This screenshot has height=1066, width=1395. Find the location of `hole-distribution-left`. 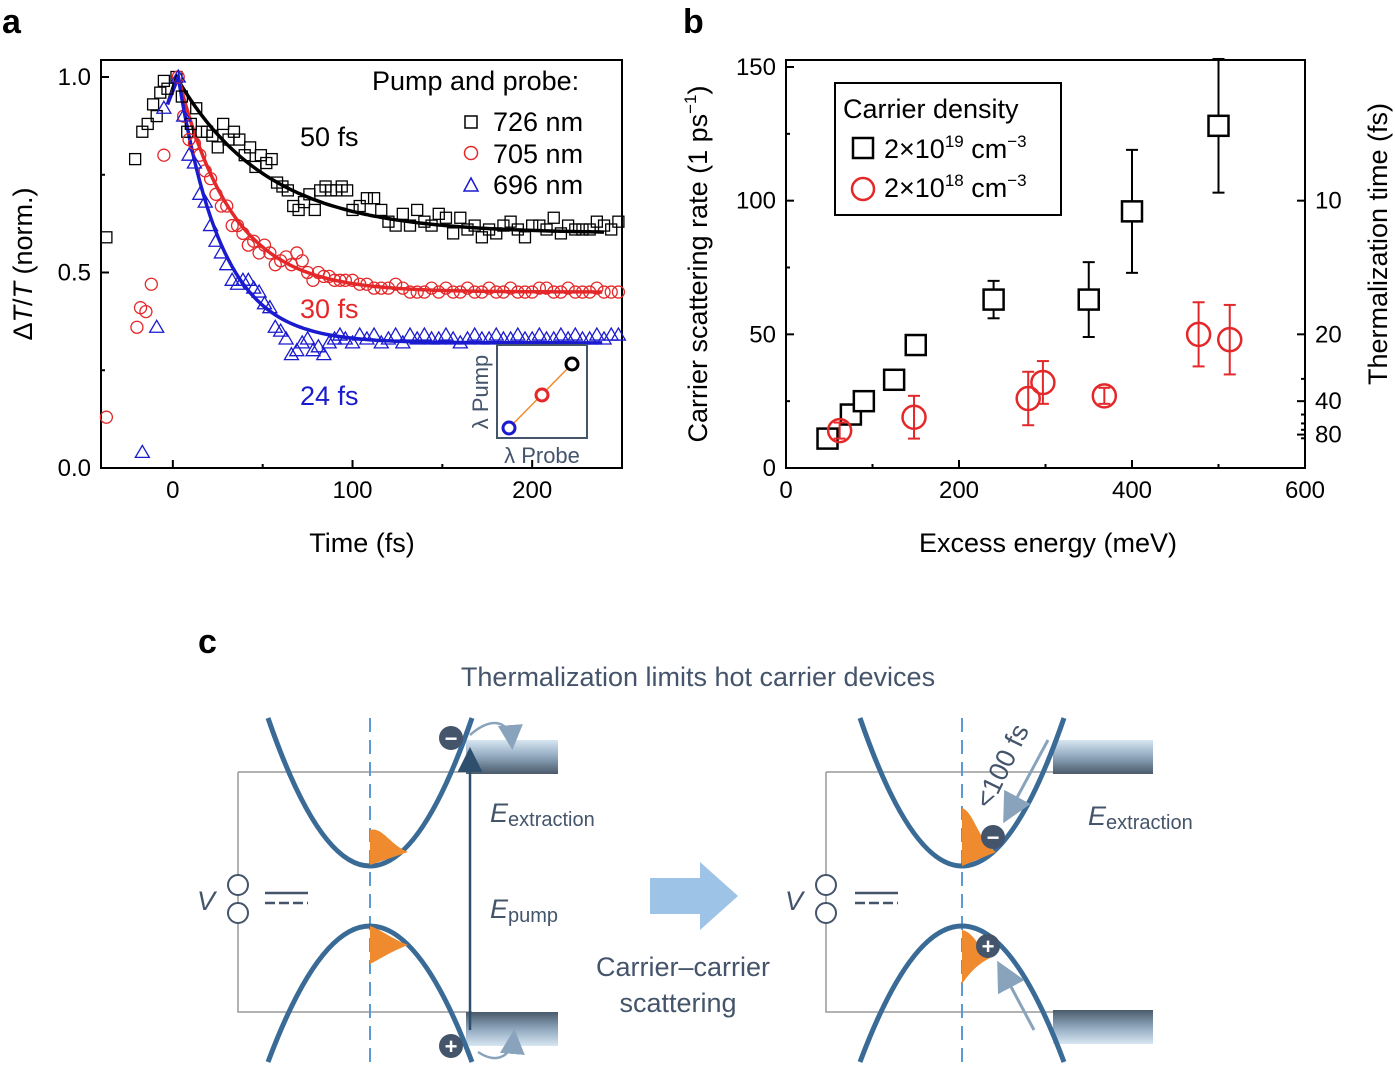

hole-distribution-left is located at coordinates (389, 945).